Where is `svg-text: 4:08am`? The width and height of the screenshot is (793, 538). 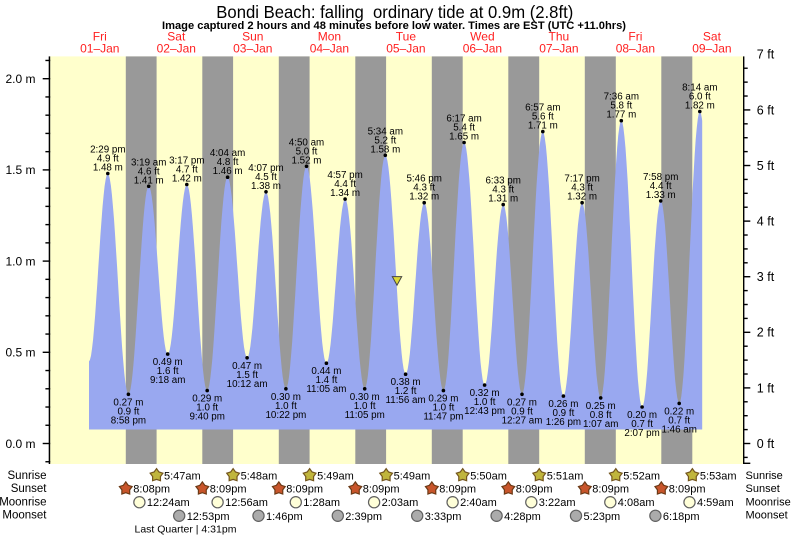 svg-text: 4:08am is located at coordinates (636, 503).